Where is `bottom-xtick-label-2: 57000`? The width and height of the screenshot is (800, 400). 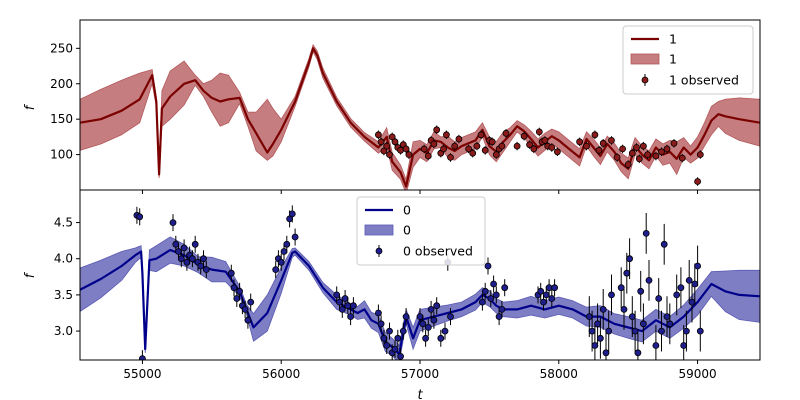 bottom-xtick-label-2: 57000 is located at coordinates (420, 374).